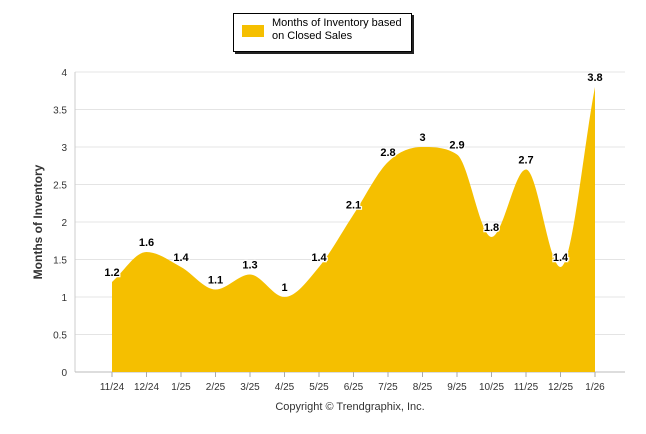 This screenshot has width=646, height=434. Describe the element at coordinates (491, 228) in the screenshot. I see `data-label: 1.8` at that location.